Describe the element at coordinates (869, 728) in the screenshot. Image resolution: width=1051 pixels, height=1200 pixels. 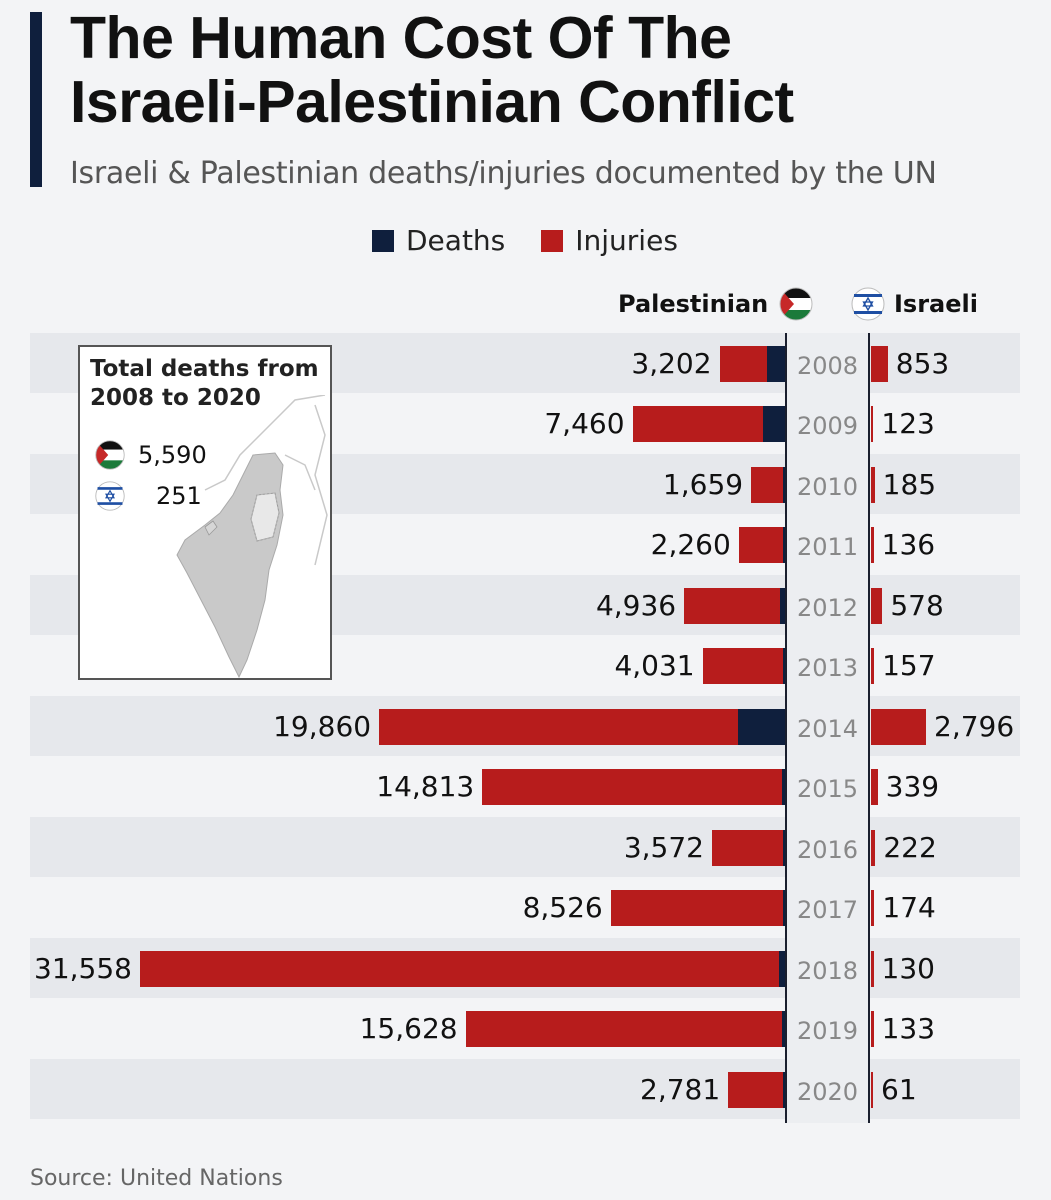
I see `axis-line-right` at that location.